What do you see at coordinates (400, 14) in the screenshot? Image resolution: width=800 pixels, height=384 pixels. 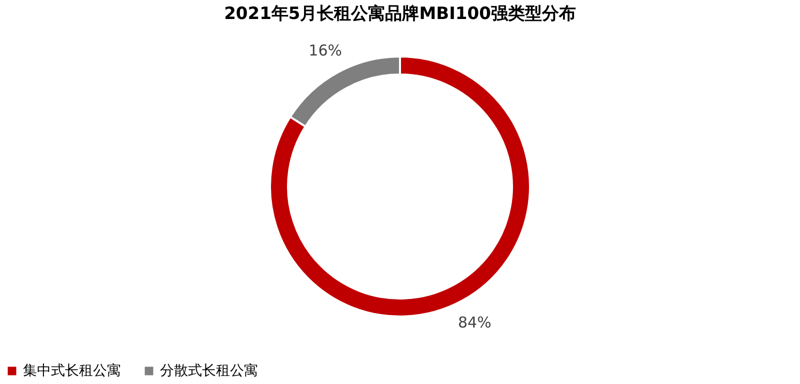 I see `chart-title: 2021年5月长租公寓品牌MBI100强类型分布` at bounding box center [400, 14].